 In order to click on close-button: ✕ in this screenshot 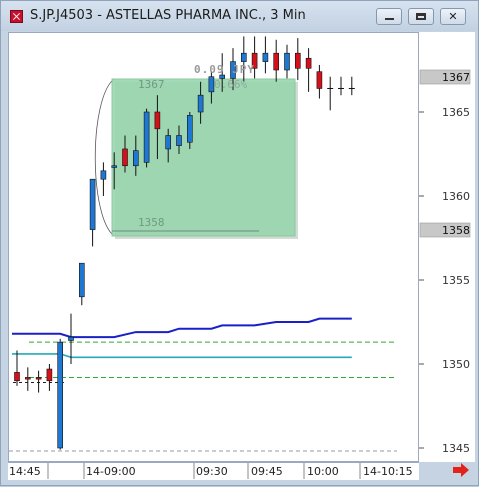, I will do `click(453, 16)`.